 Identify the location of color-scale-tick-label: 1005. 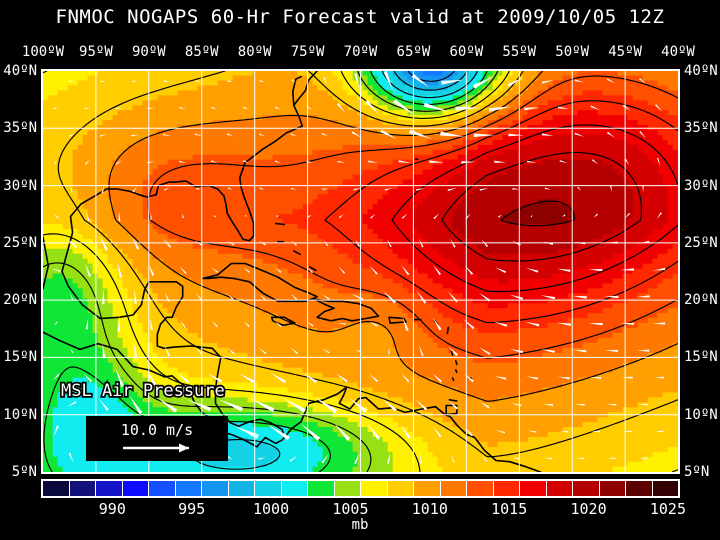
(350, 509).